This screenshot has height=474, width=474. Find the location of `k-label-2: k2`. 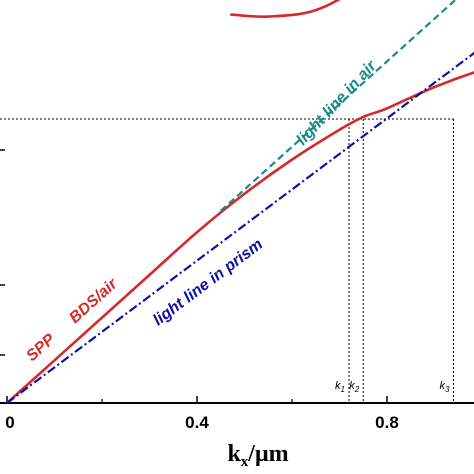

k-label-2: k2 is located at coordinates (354, 387).